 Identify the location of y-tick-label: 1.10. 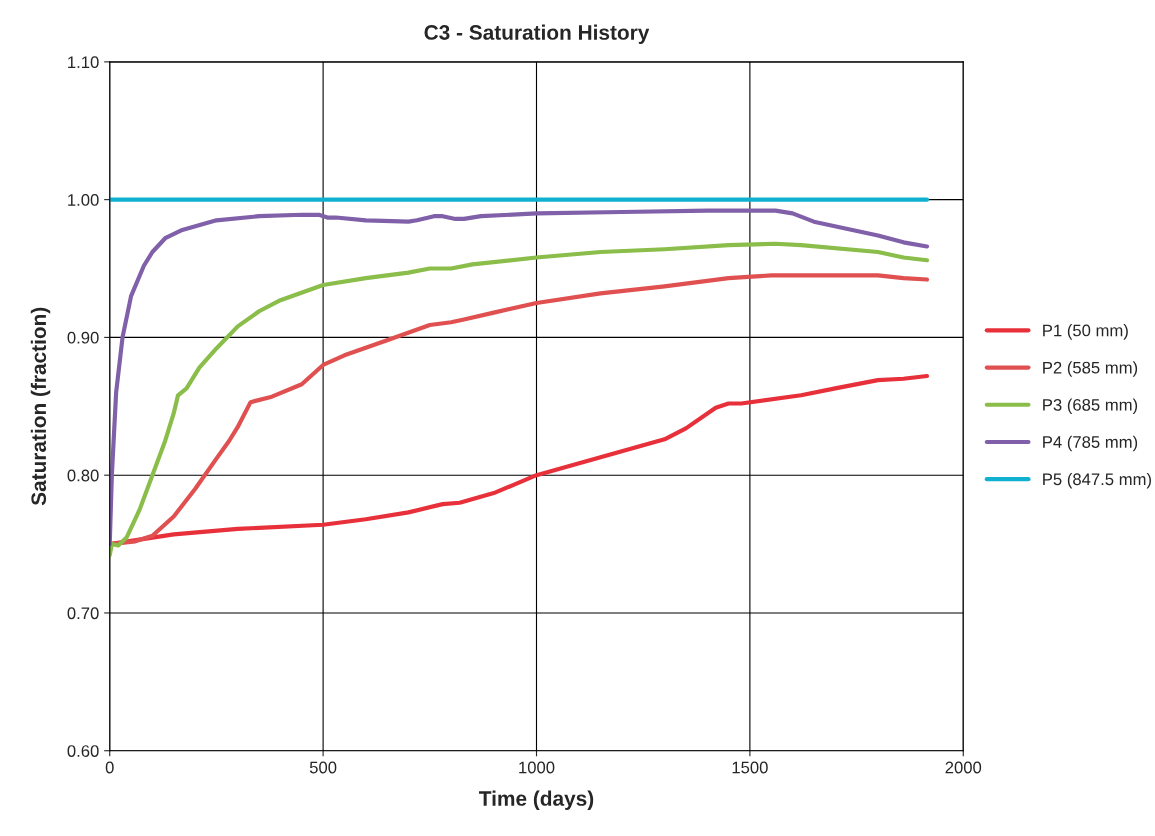
(83, 62).